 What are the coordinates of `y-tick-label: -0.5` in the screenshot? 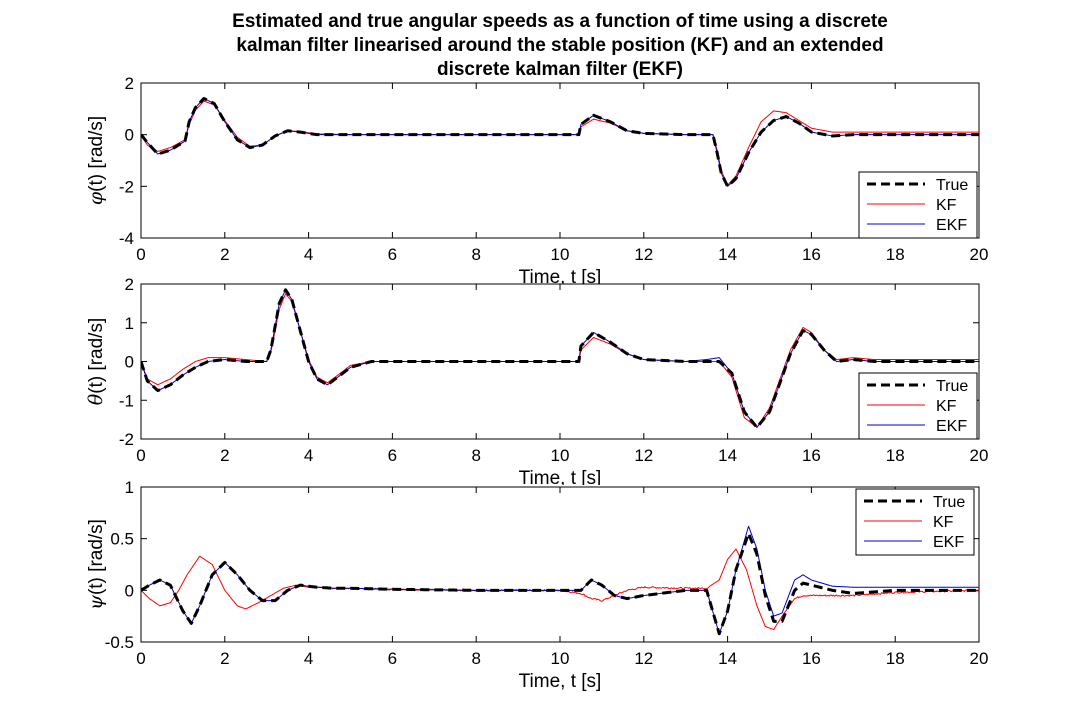 It's located at (119, 642).